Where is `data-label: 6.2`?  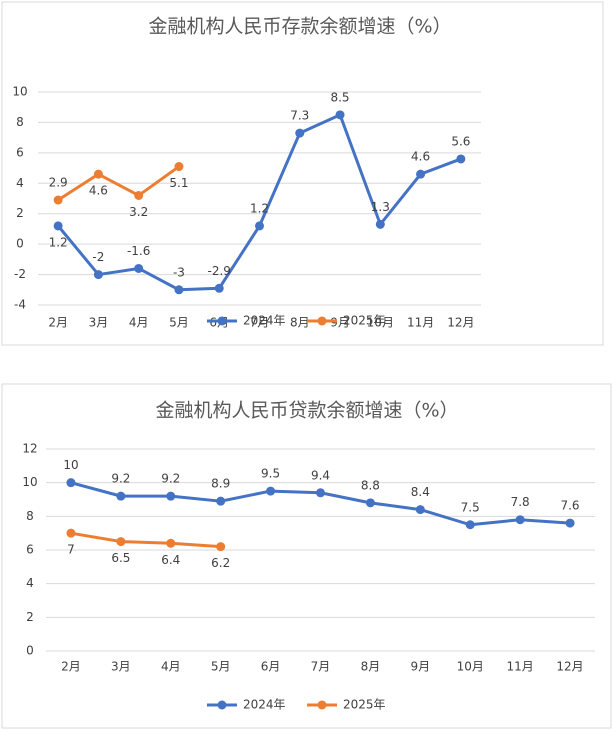
data-label: 6.2 is located at coordinates (220, 563).